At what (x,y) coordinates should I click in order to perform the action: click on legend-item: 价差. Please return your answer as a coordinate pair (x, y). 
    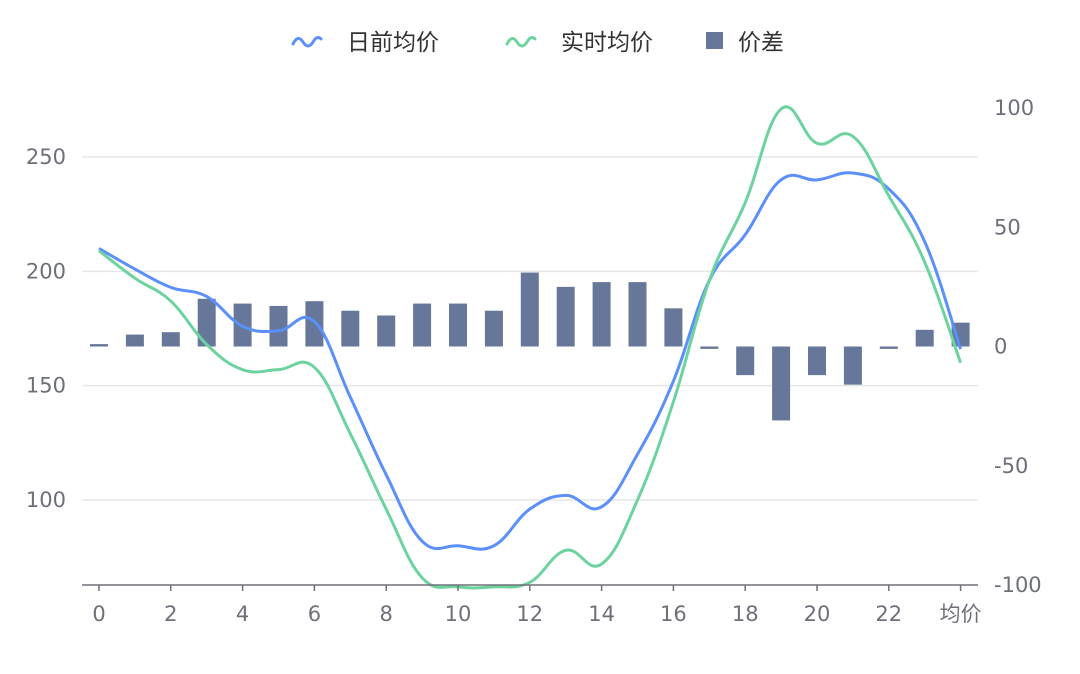
    Looking at the image, I should click on (745, 43).